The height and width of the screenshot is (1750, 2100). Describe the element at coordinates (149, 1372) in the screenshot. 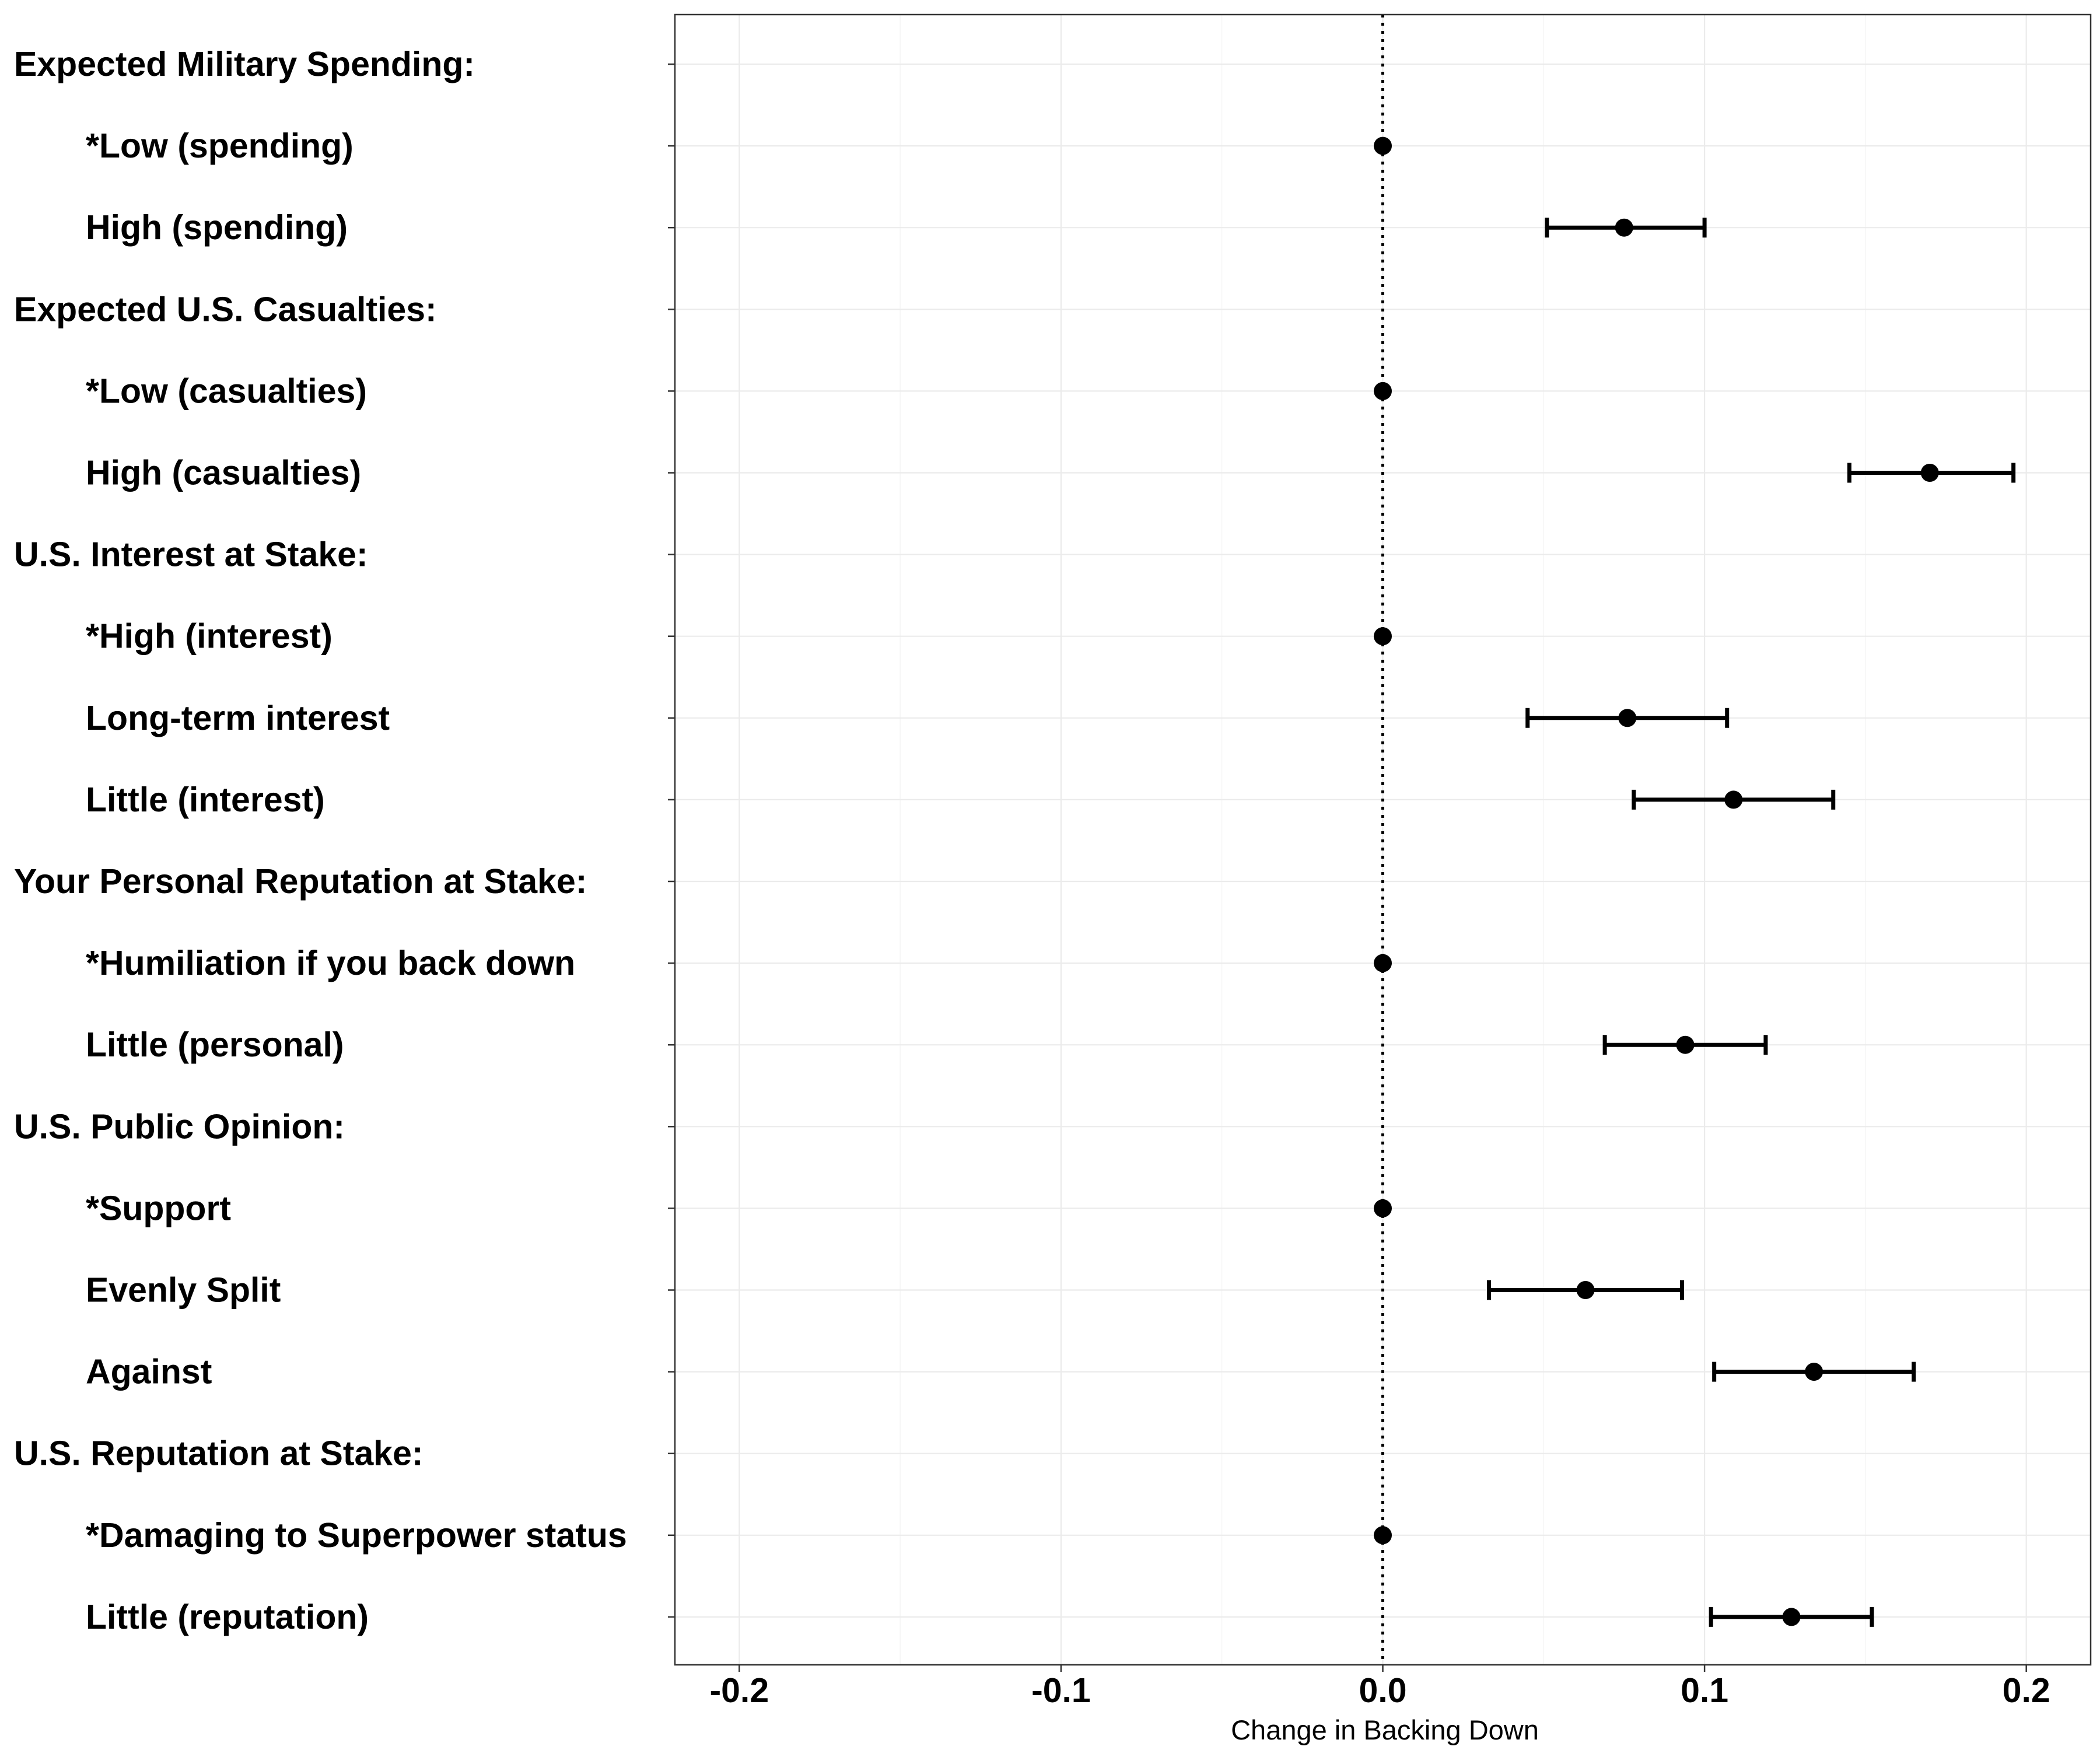

I see `row-label: Against` at that location.